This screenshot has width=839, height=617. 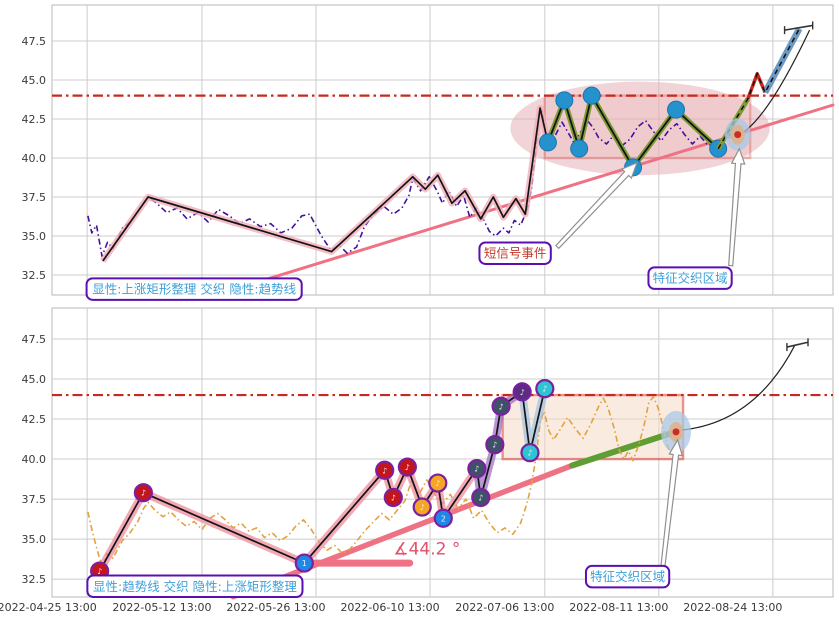 I want to click on angle-value-label: ∡44.2 °, so click(x=426, y=550).